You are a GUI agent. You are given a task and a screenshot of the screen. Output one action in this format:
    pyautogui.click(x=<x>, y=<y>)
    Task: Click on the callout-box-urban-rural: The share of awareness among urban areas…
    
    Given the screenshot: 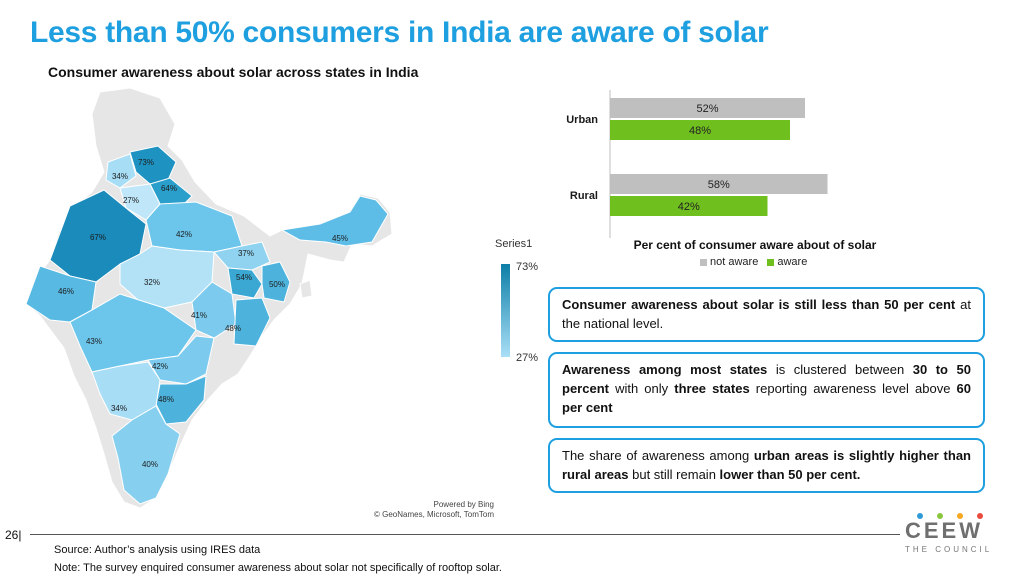 What is the action you would take?
    pyautogui.click(x=766, y=465)
    